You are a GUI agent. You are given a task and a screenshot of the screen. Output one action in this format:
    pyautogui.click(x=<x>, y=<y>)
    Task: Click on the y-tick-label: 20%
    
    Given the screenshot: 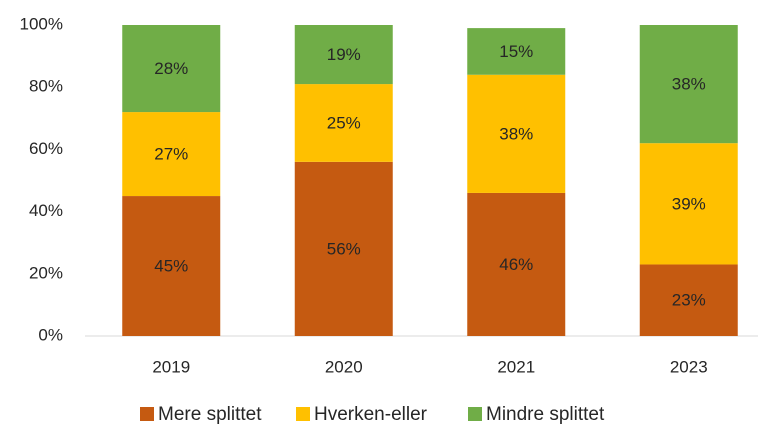 What is the action you would take?
    pyautogui.click(x=46, y=272)
    